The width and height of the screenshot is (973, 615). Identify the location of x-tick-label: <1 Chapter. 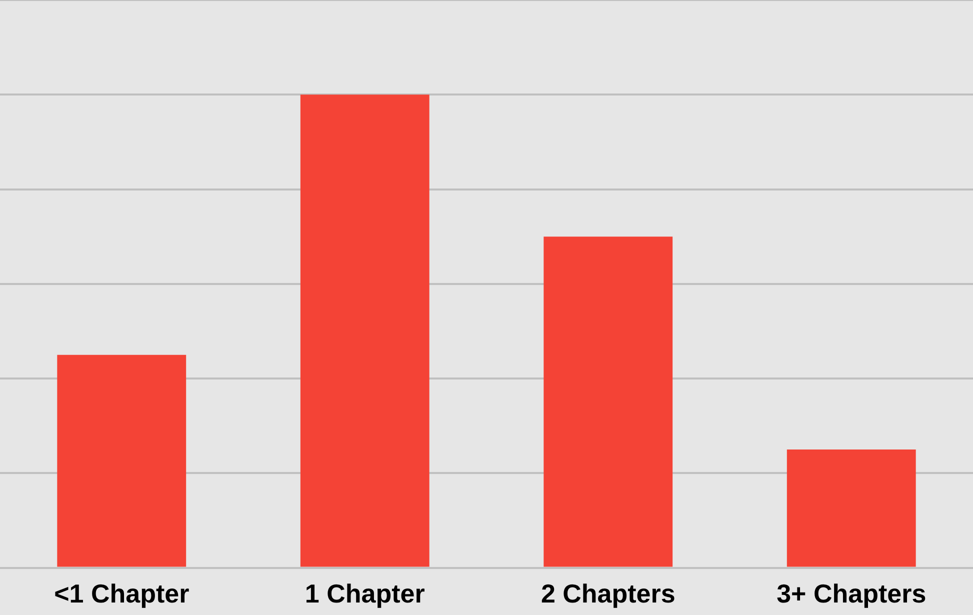
(122, 593).